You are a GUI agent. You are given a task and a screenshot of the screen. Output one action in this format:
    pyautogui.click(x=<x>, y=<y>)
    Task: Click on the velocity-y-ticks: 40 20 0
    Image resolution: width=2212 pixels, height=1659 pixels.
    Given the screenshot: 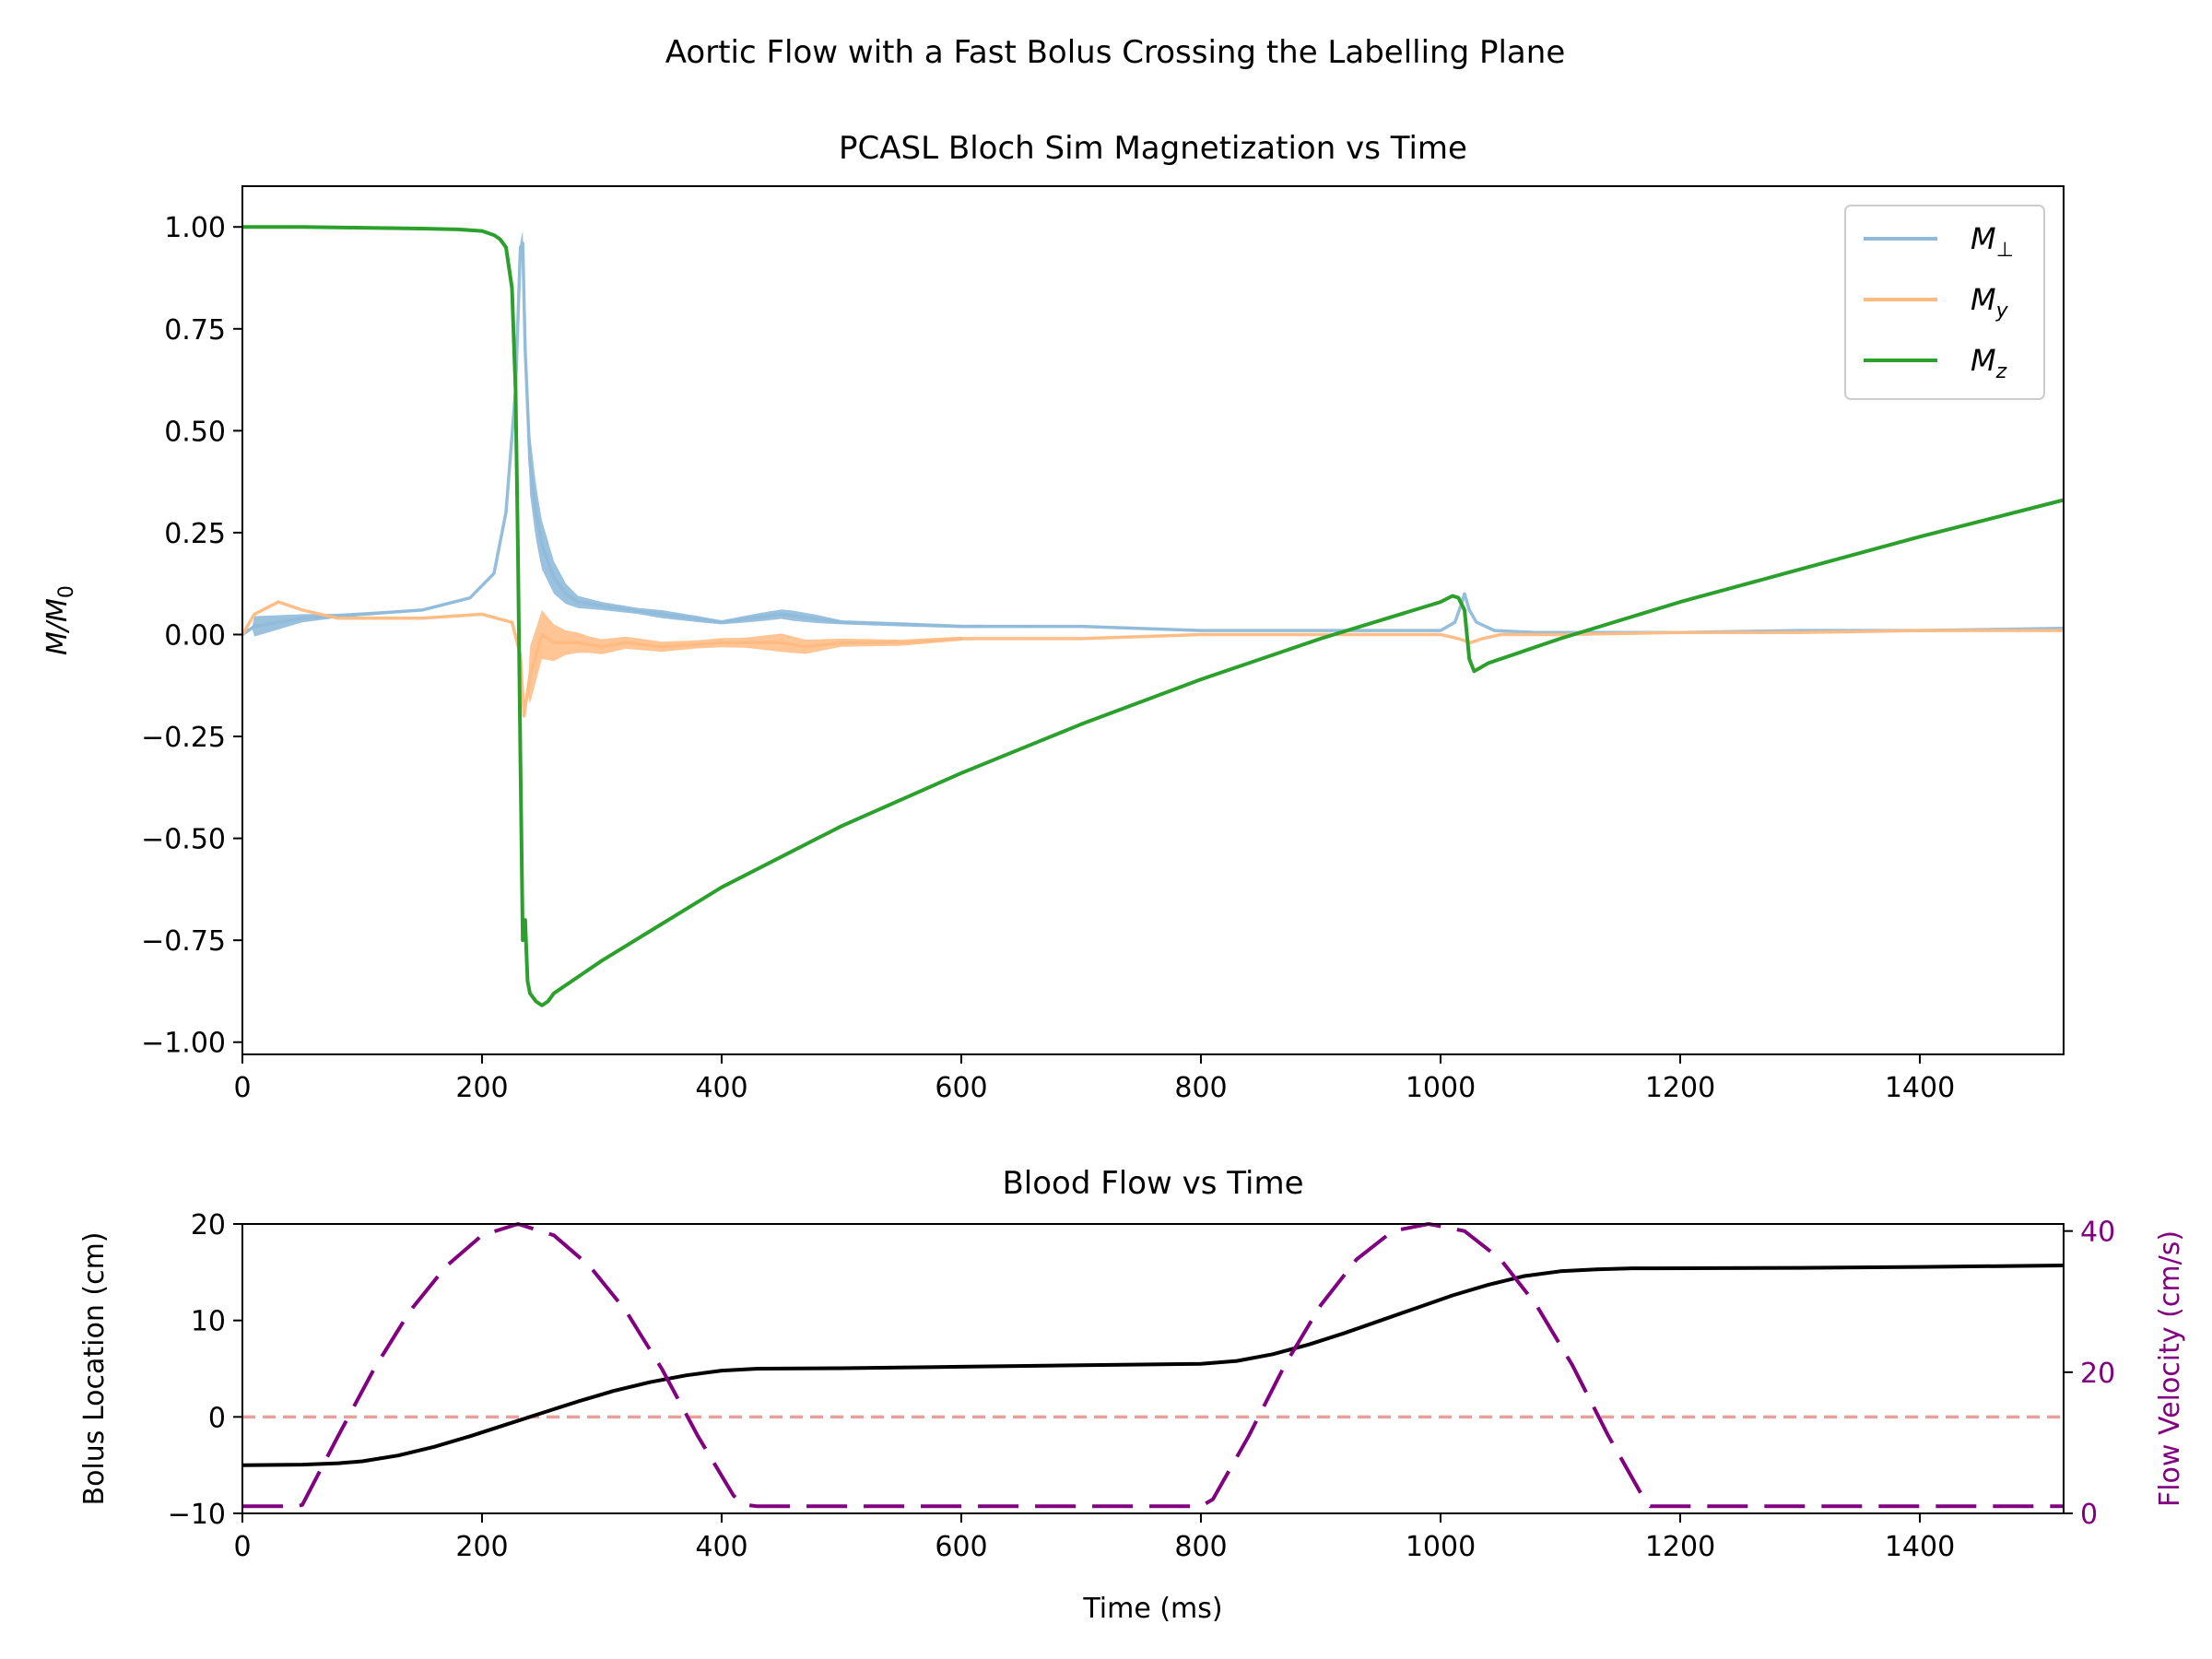 What is the action you would take?
    pyautogui.click(x=2089, y=1374)
    